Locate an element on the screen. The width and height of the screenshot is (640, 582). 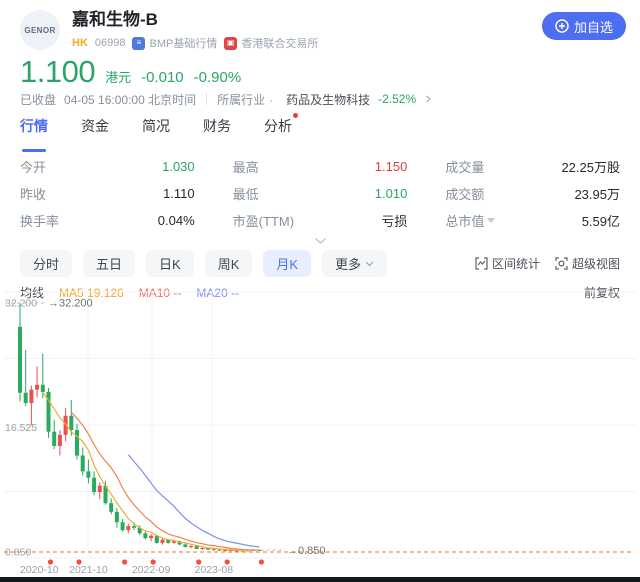
price-row: 1.100 港元 -0.010 -0.90% is located at coordinates (320, 71).